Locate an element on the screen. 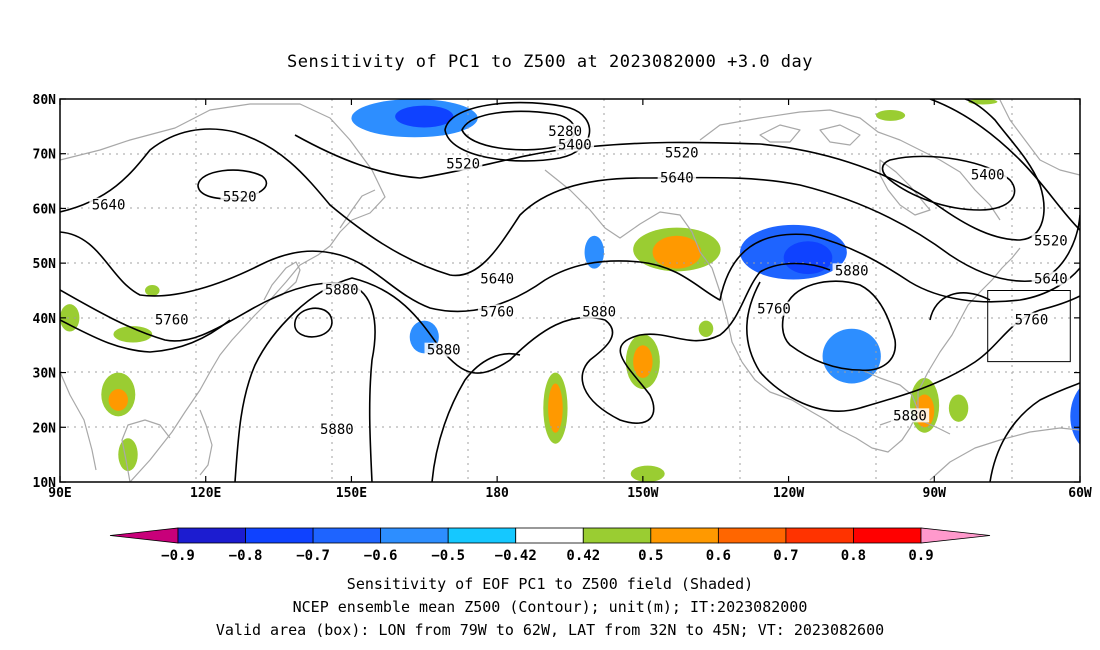 The image size is (1100, 650). colorbar-label: 0.7 is located at coordinates (785, 556).